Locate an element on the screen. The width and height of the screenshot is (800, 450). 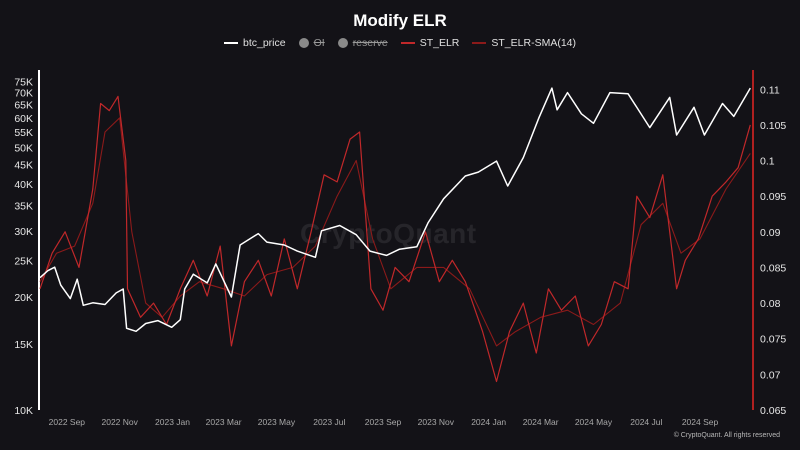
y-left-tick-label: 55K is located at coordinates (23, 133).